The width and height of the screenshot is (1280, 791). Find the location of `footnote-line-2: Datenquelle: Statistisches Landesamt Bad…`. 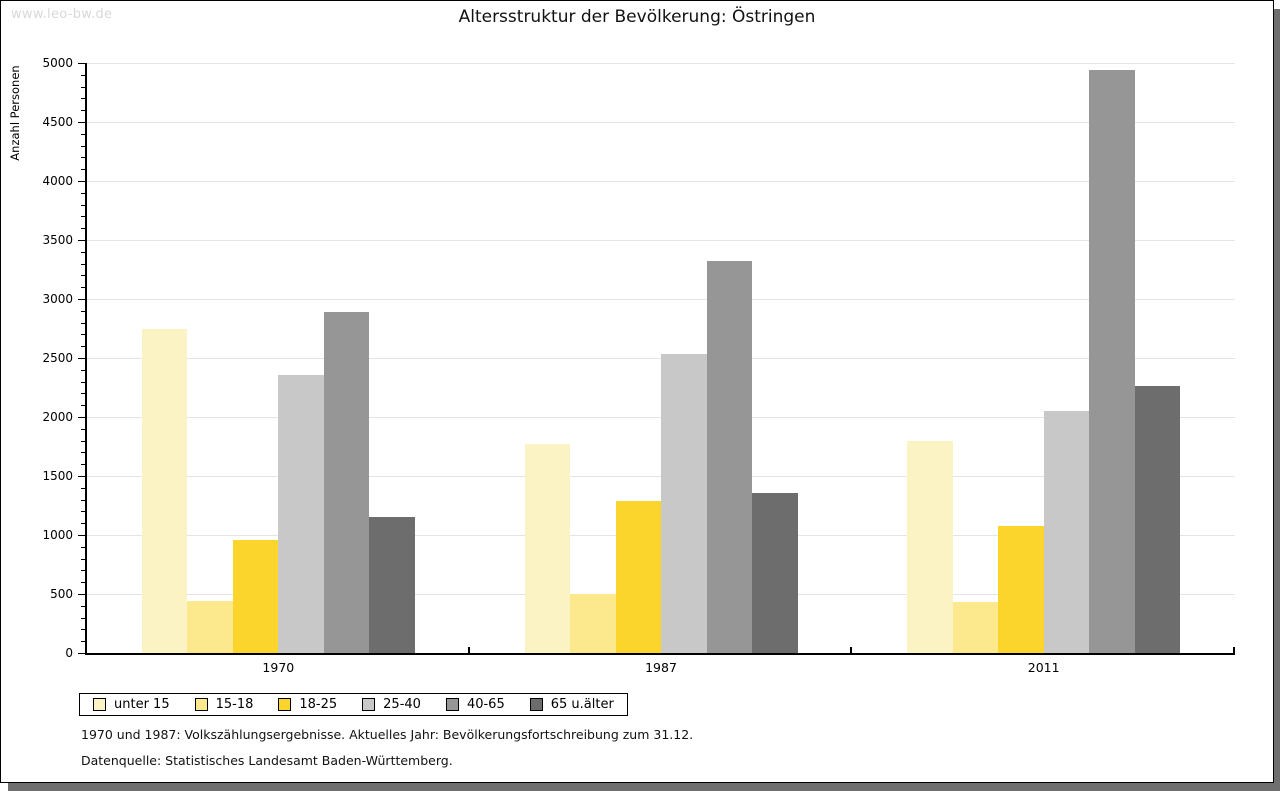

footnote-line-2: Datenquelle: Statistisches Landesamt Bad… is located at coordinates (267, 760).